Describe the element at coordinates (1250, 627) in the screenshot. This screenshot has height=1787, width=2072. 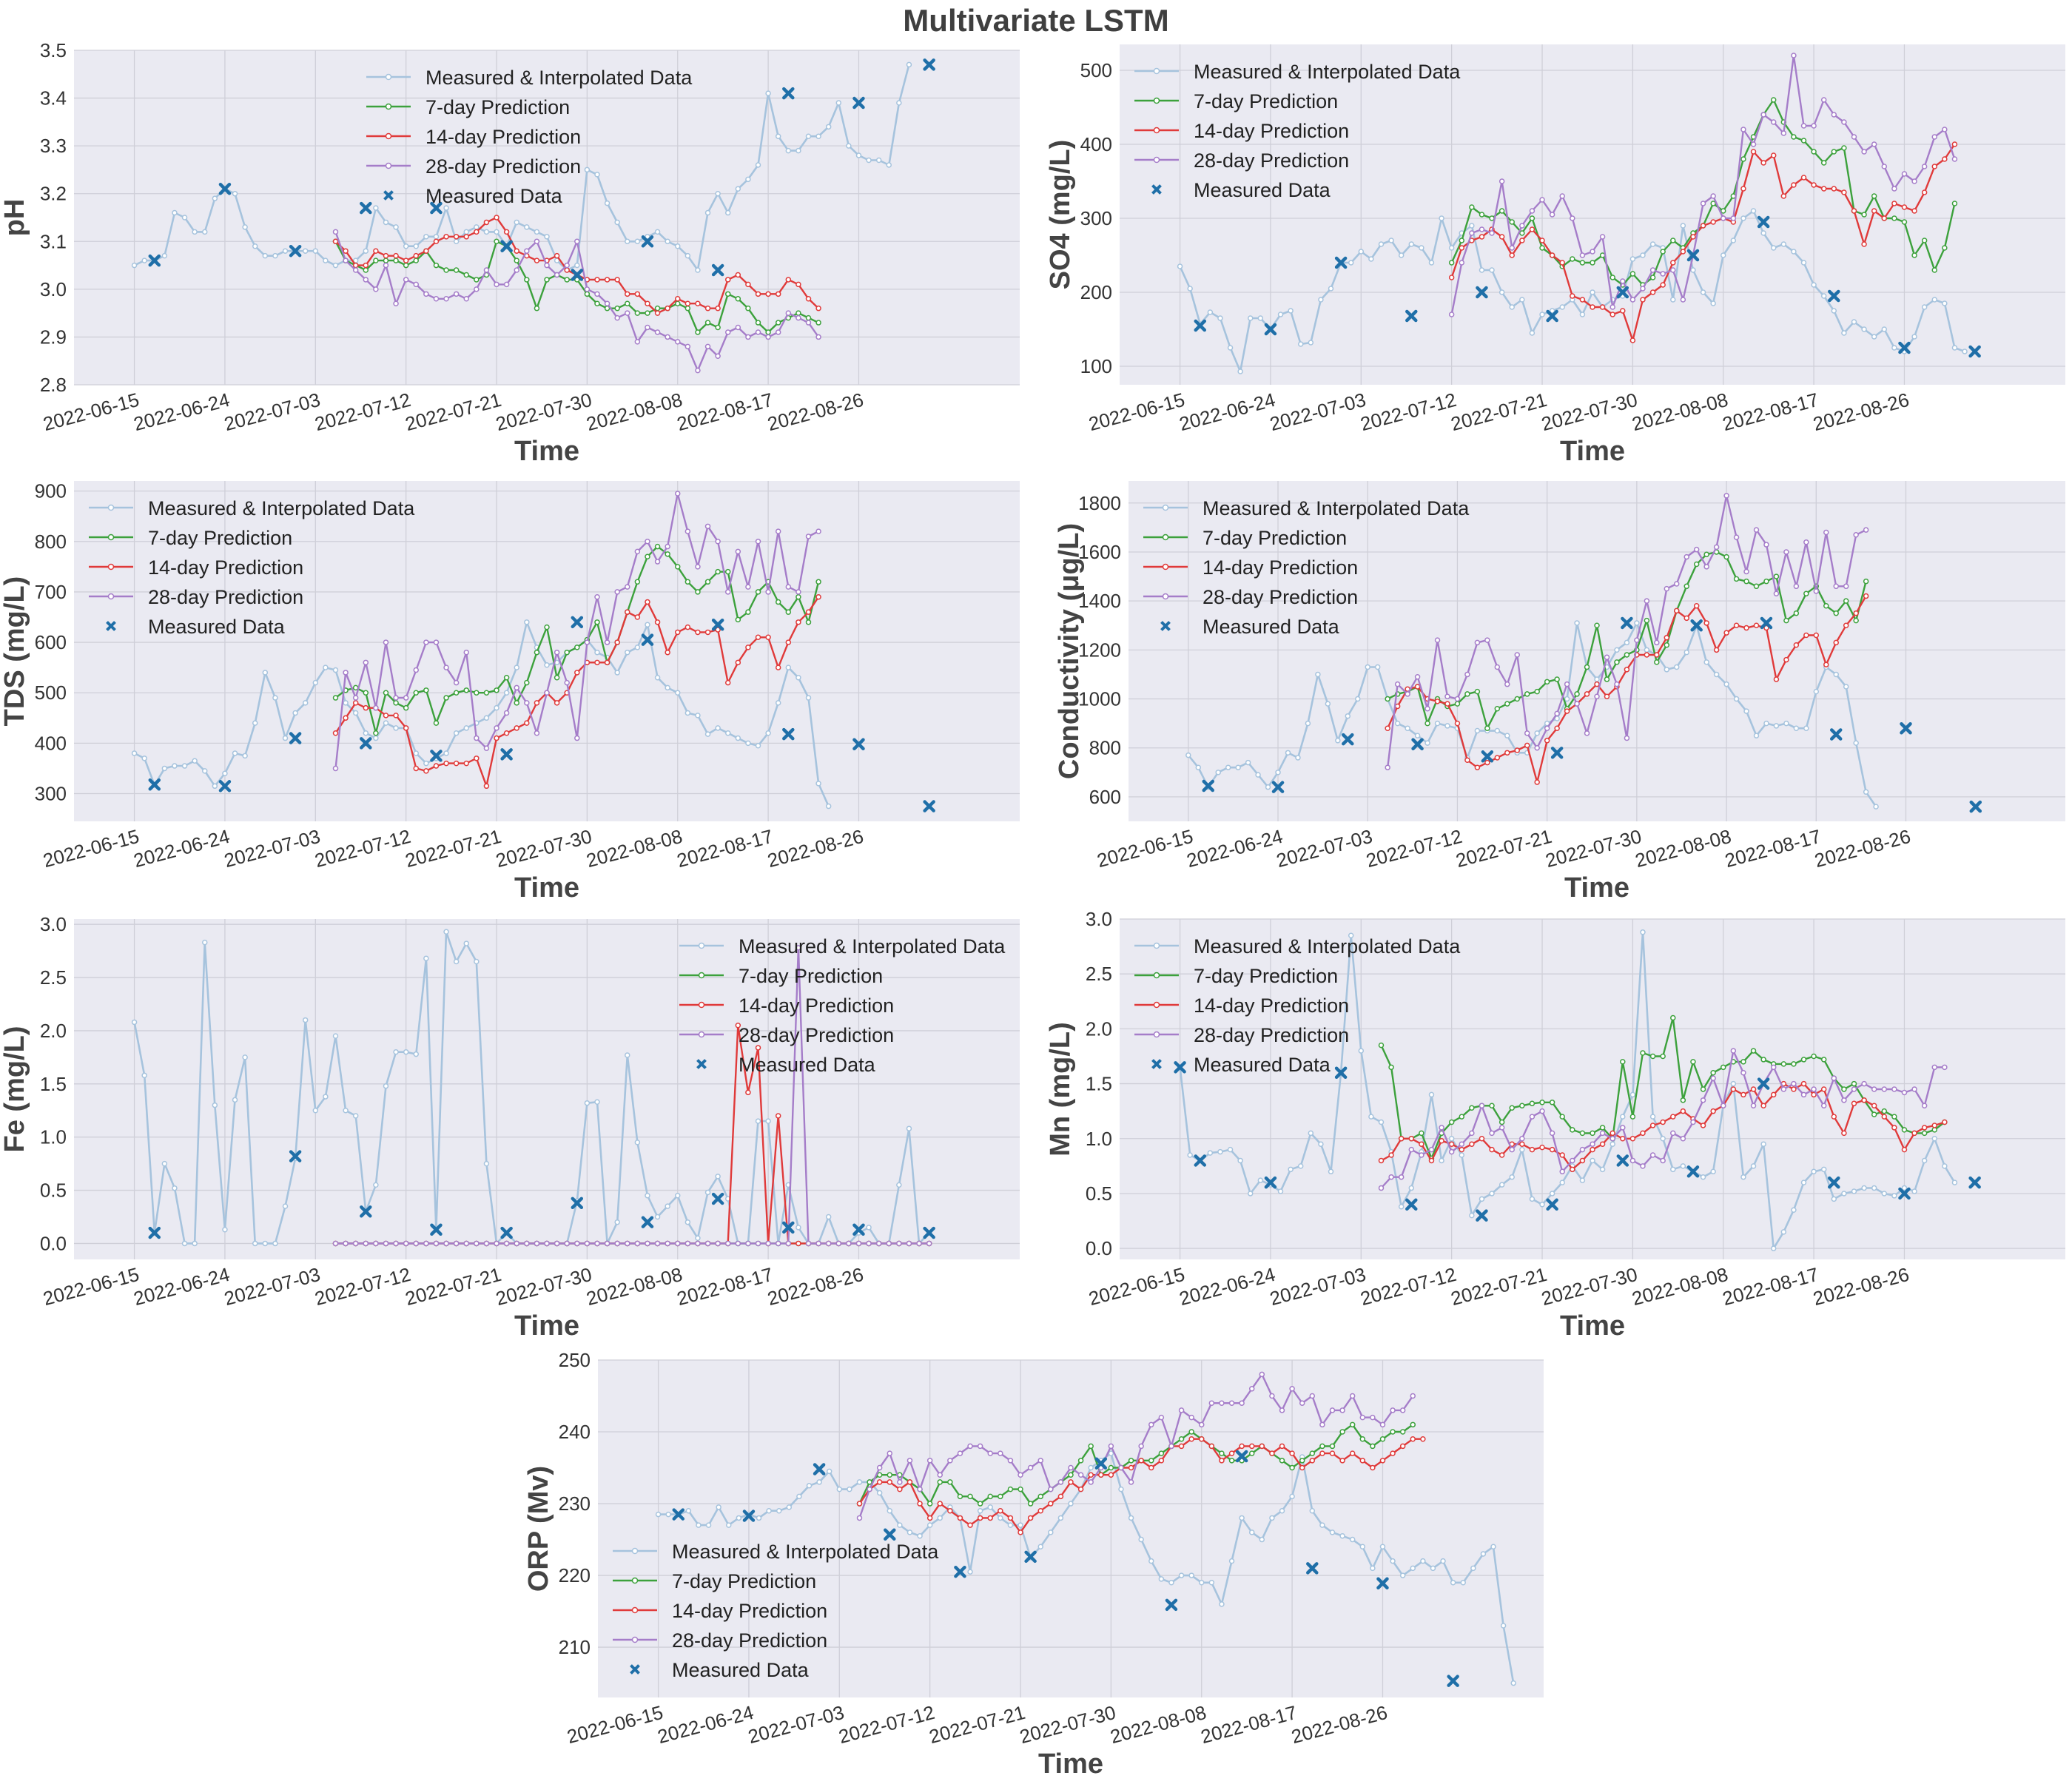
I see `legend-item: Measured Data` at that location.